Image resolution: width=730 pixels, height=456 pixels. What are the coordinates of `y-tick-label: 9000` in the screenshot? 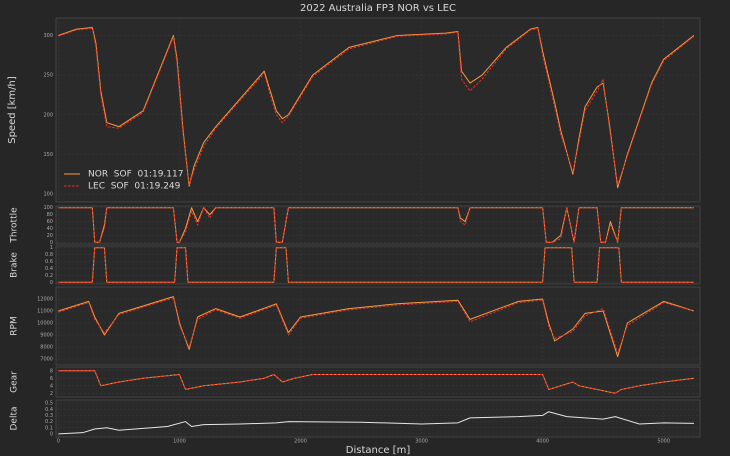 It's located at (46, 336).